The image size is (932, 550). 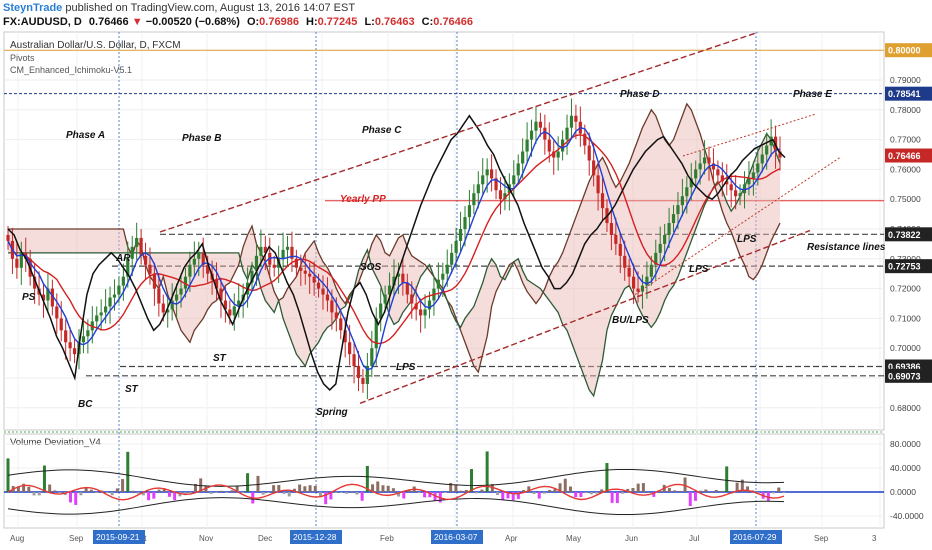 What do you see at coordinates (85, 135) in the screenshot?
I see `annotation-phase-a: Phase A` at bounding box center [85, 135].